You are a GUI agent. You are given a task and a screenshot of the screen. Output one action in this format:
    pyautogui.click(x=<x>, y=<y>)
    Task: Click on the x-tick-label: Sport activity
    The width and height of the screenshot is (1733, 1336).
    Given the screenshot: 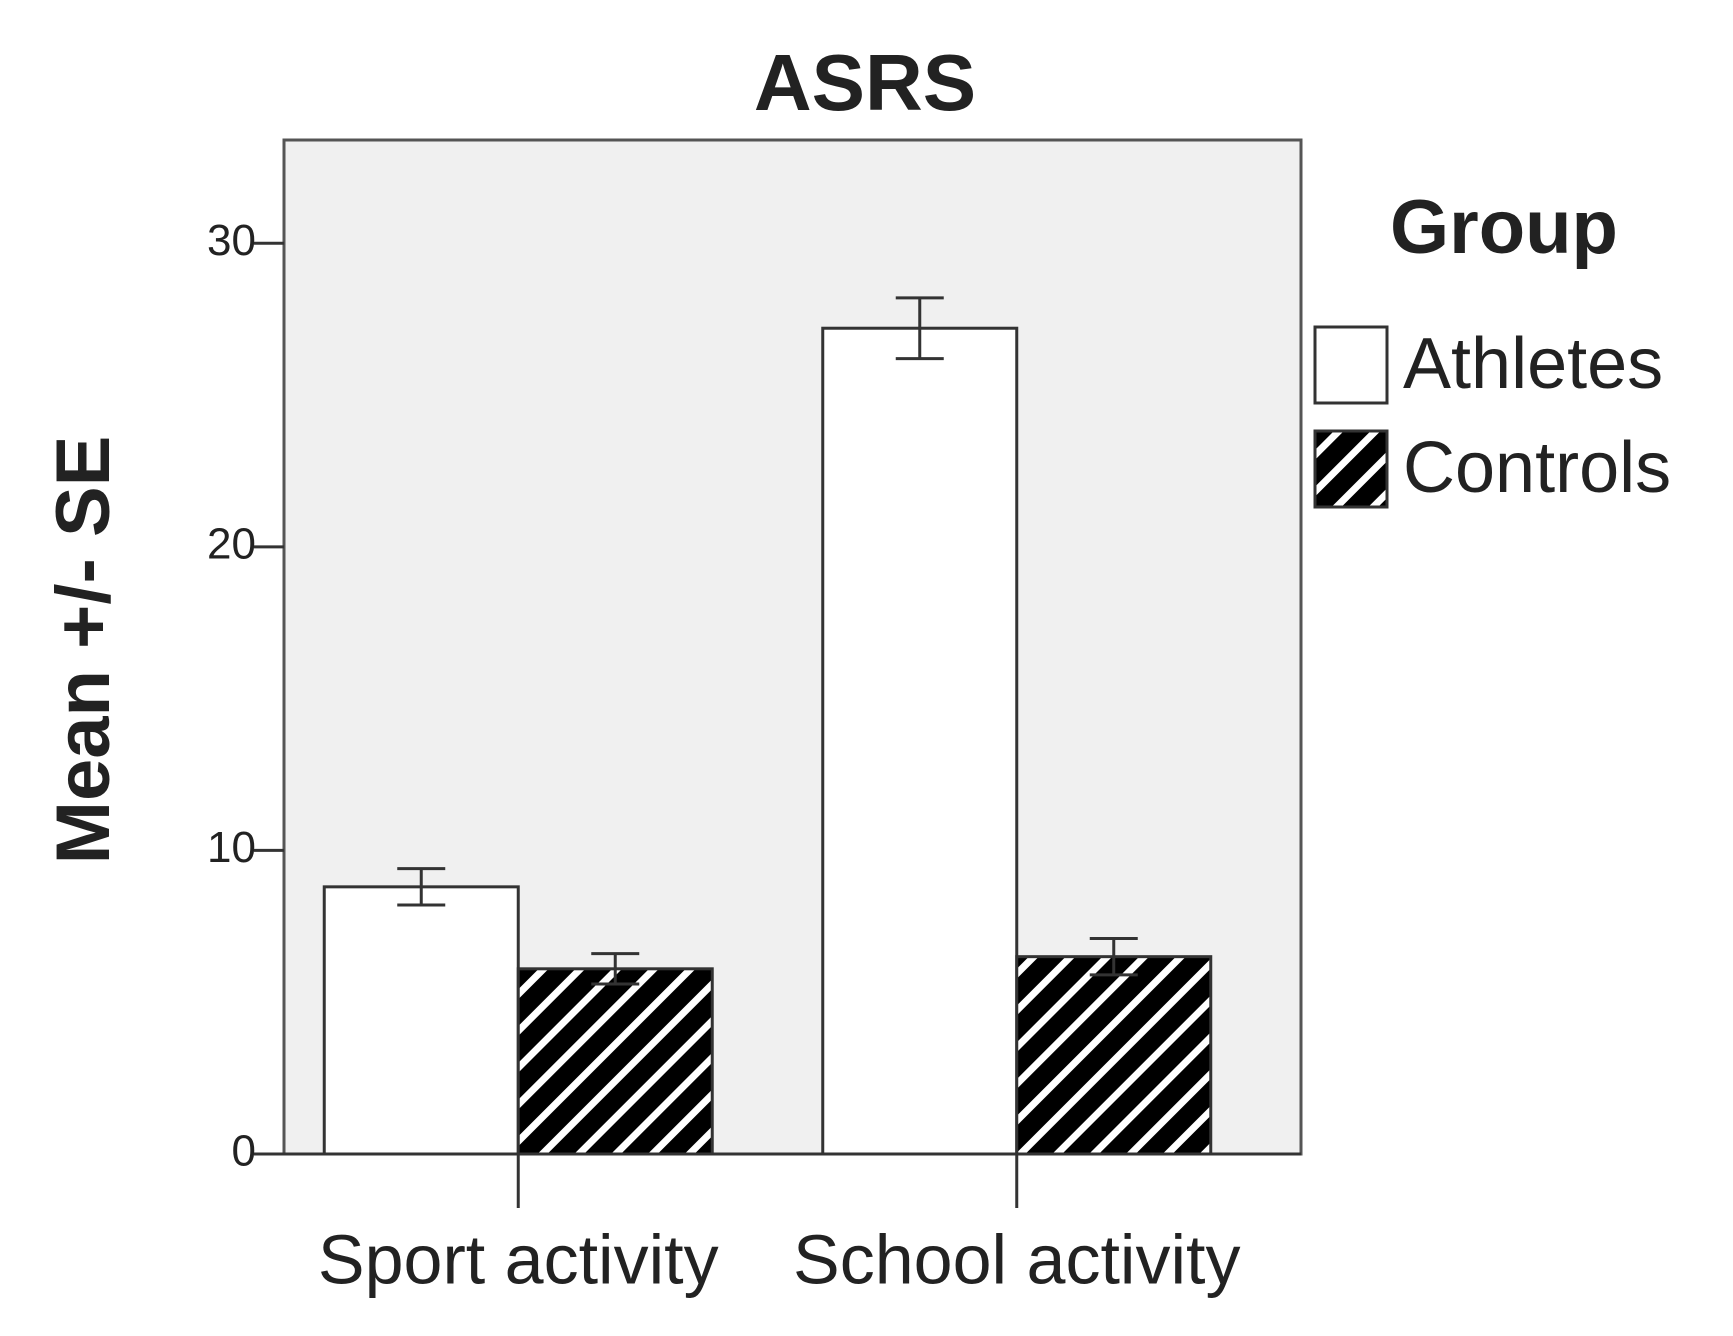 What is the action you would take?
    pyautogui.click(x=518, y=1259)
    